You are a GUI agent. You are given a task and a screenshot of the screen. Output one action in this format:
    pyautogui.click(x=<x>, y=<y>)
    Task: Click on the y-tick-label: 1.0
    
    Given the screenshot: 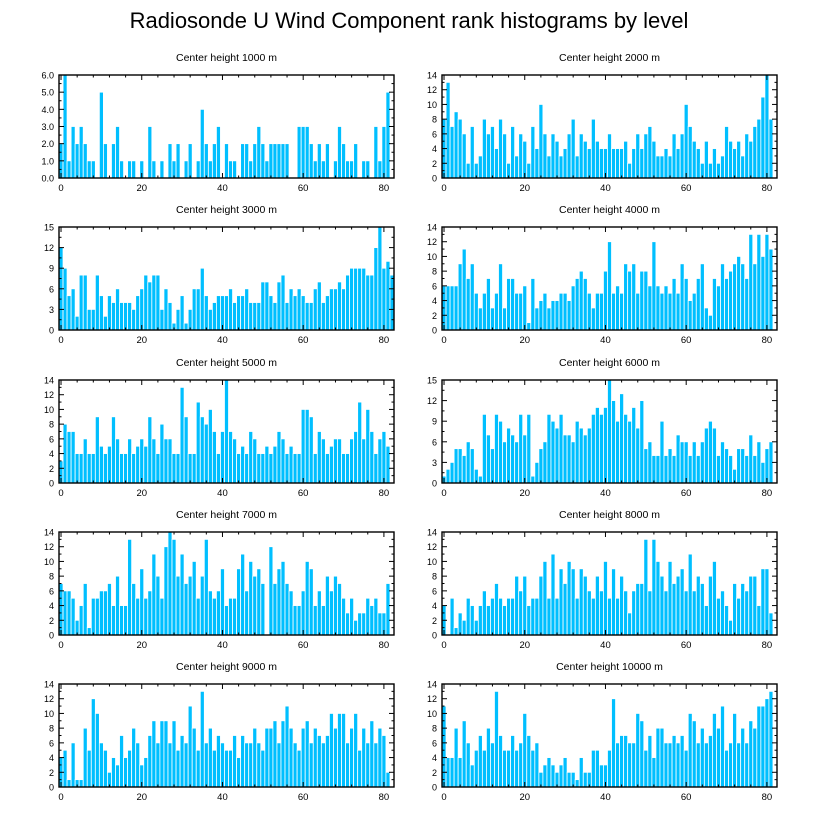 What is the action you would take?
    pyautogui.click(x=47, y=161)
    